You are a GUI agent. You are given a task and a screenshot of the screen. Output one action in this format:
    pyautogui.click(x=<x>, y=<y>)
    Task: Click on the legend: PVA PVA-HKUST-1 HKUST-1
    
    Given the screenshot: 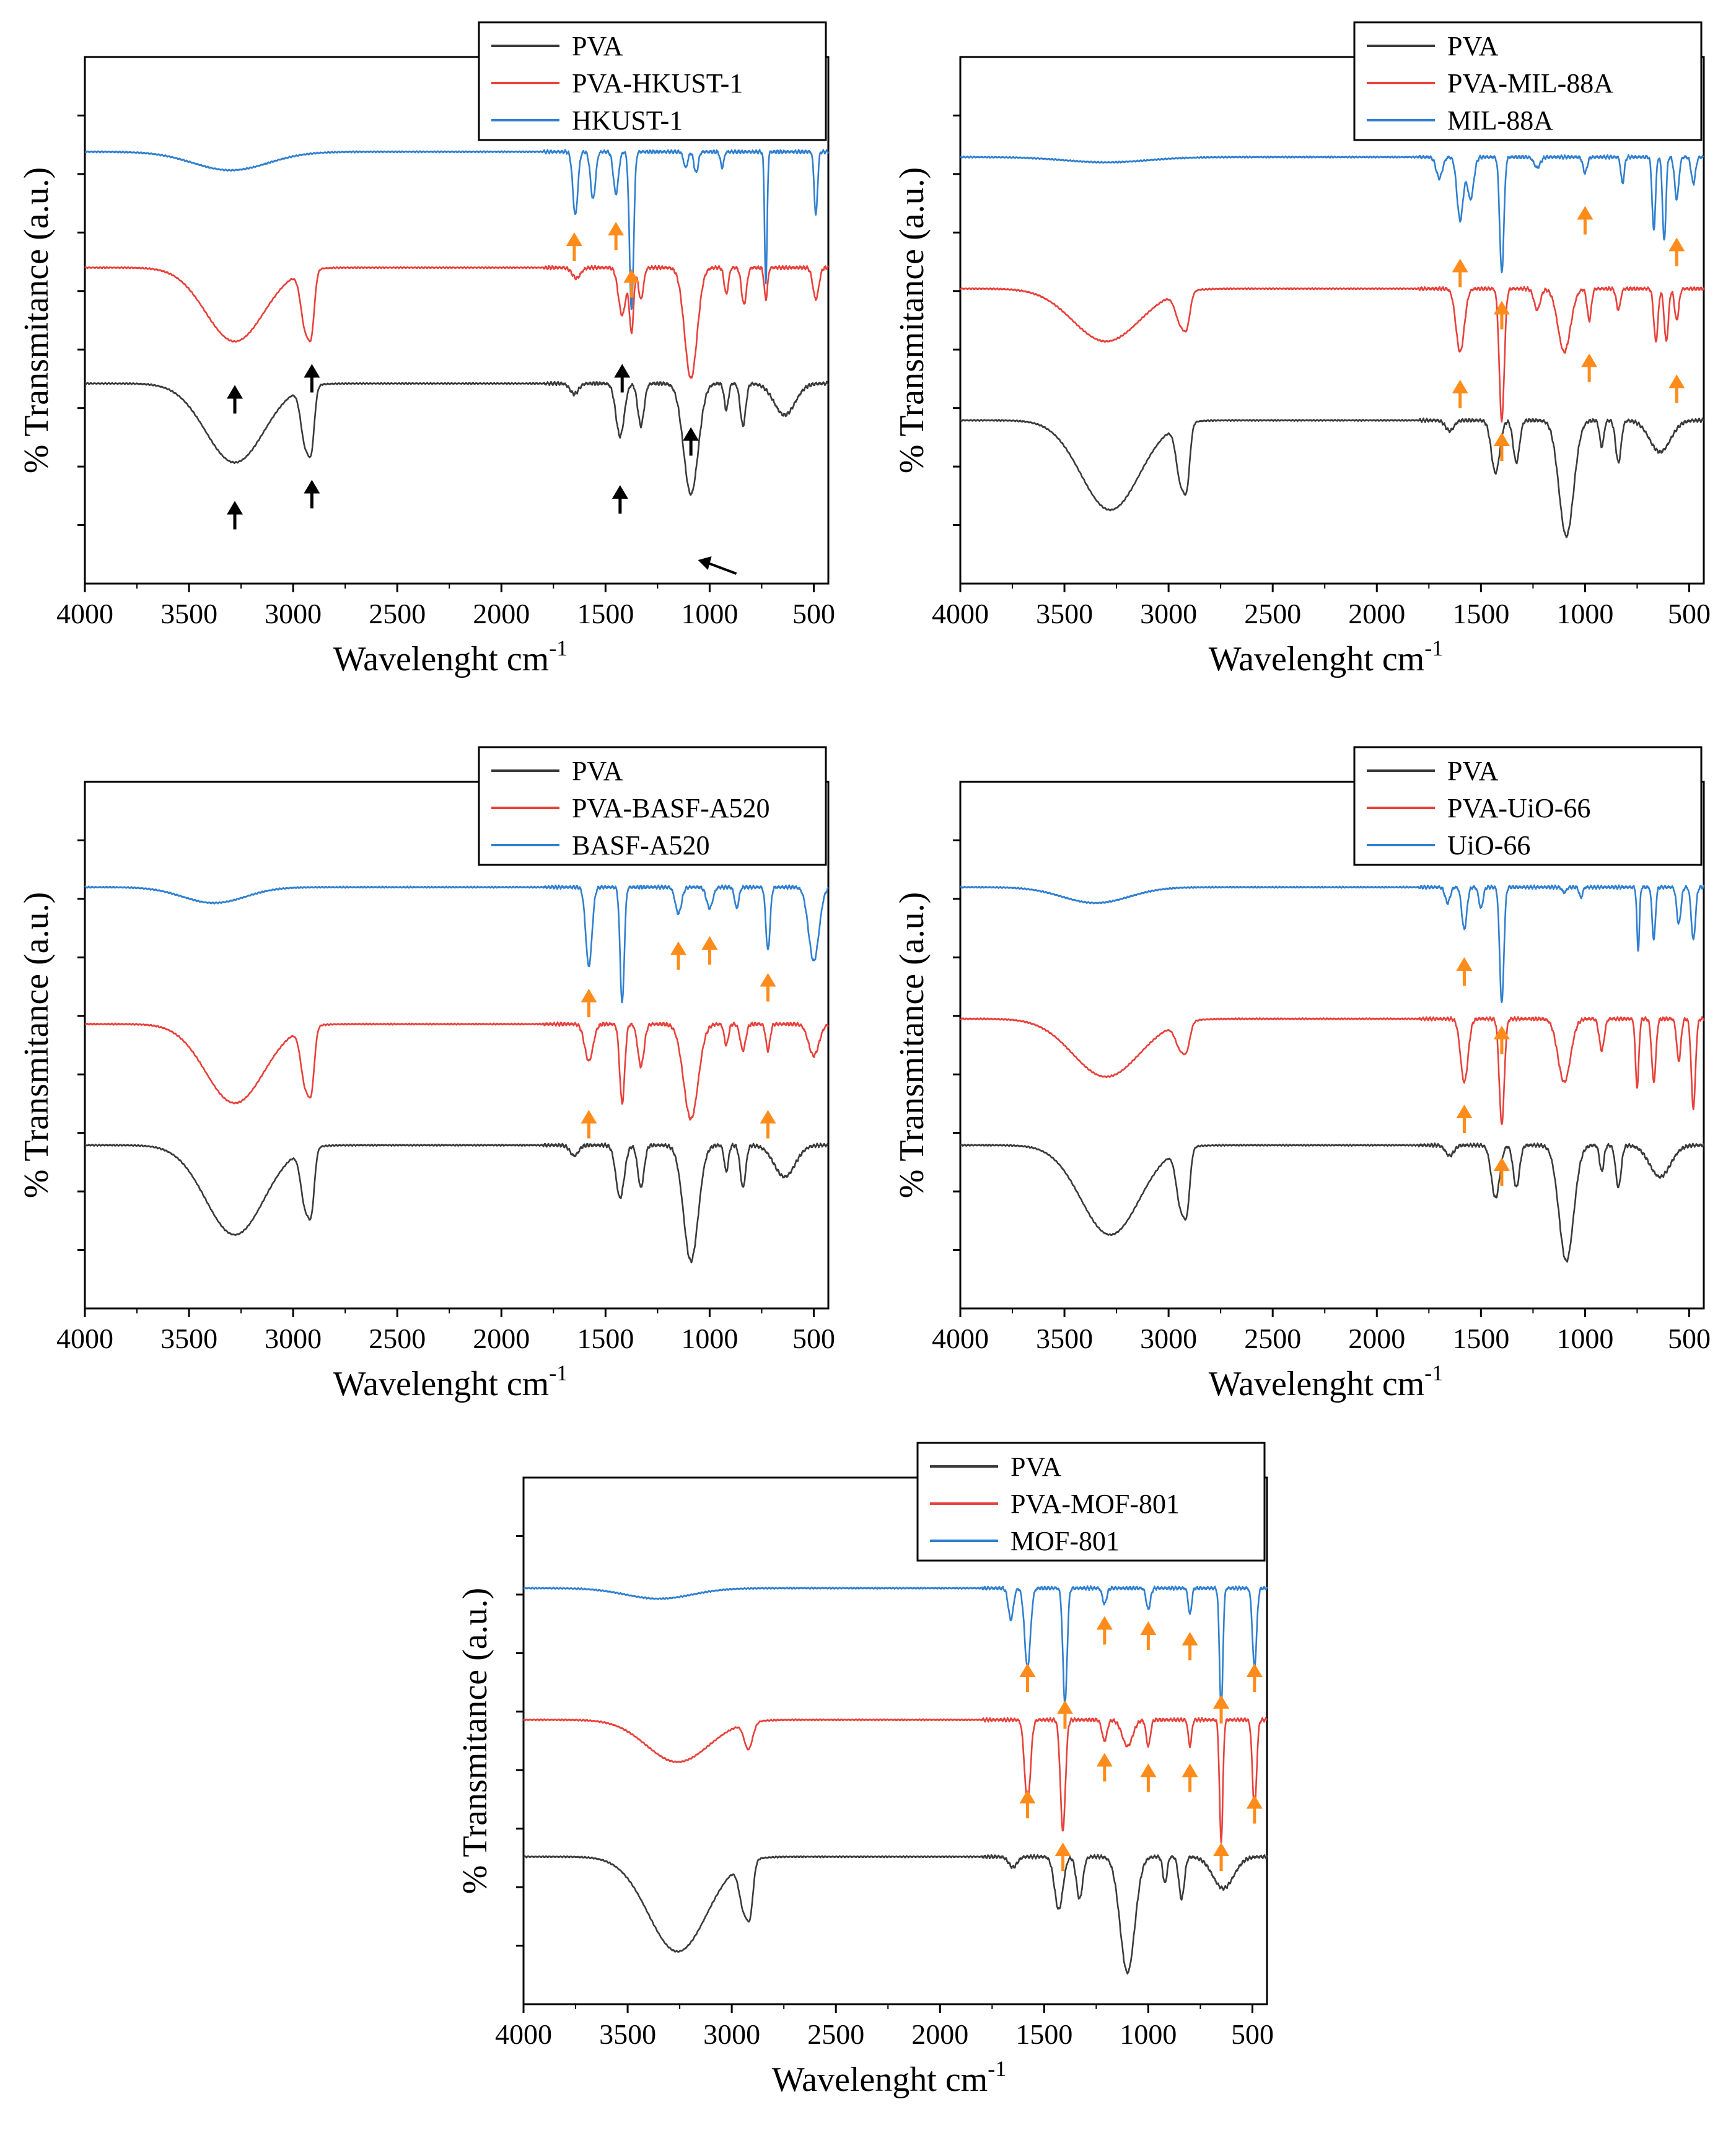 What is the action you would take?
    pyautogui.click(x=653, y=81)
    